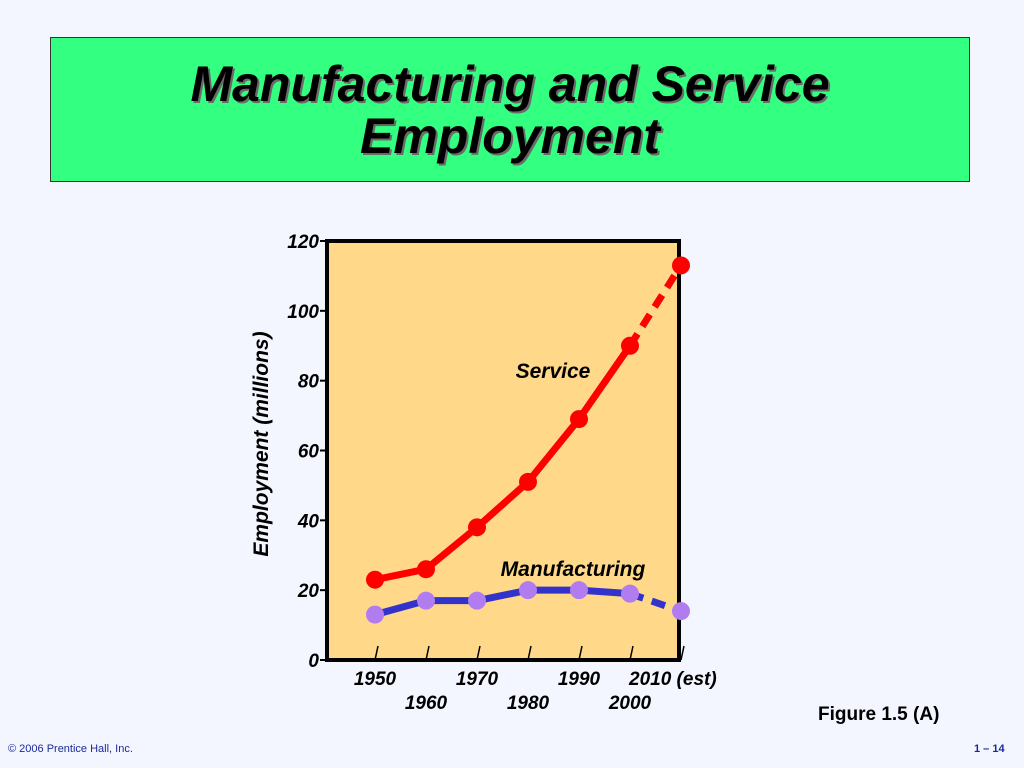 Image resolution: width=1024 pixels, height=768 pixels. Describe the element at coordinates (426, 703) in the screenshot. I see `x-tick-label: 1960` at that location.